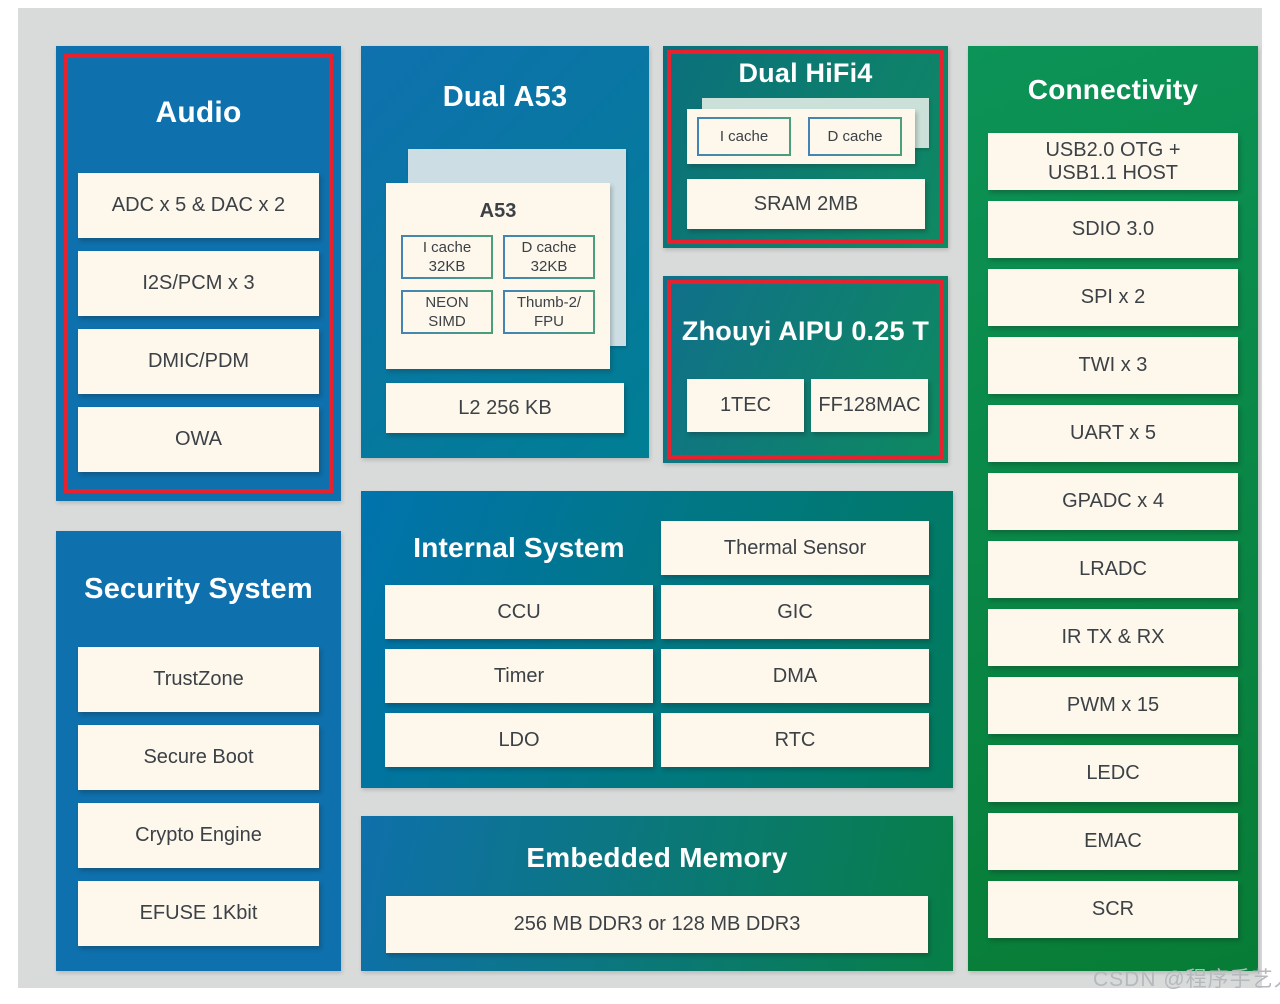  What do you see at coordinates (498, 211) in the screenshot?
I see `a53-core-title: A53` at bounding box center [498, 211].